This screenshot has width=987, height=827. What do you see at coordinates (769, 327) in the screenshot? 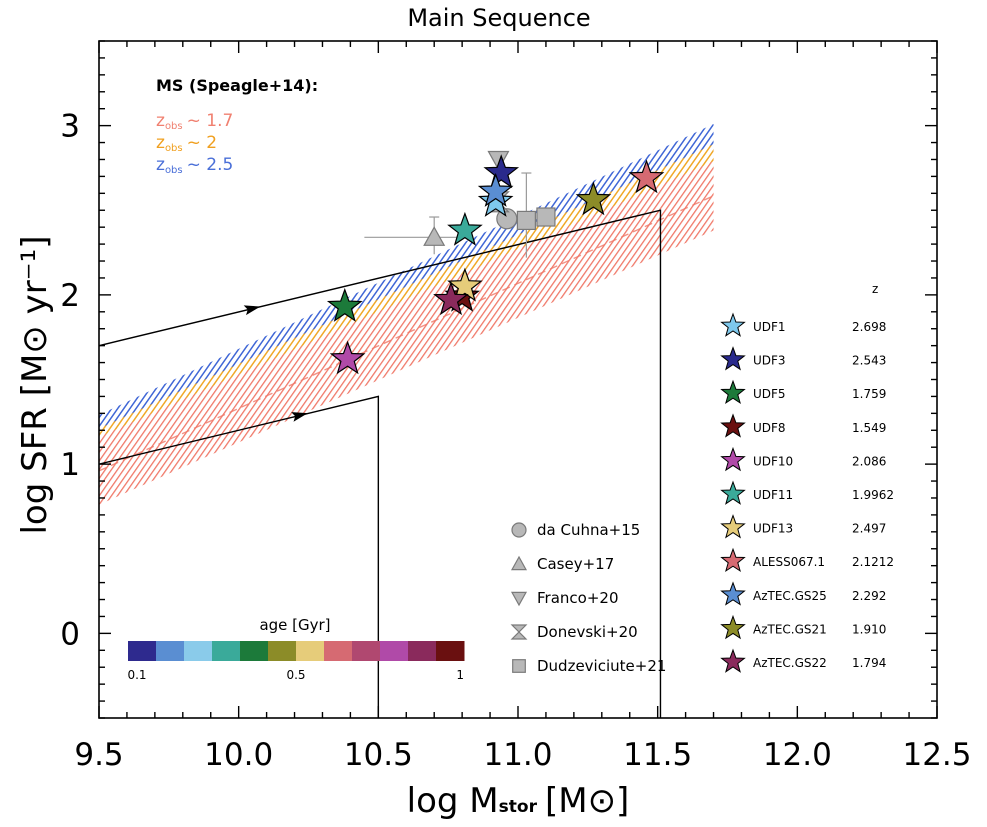
I see `star-legend-name-0: UDF1` at bounding box center [769, 327].